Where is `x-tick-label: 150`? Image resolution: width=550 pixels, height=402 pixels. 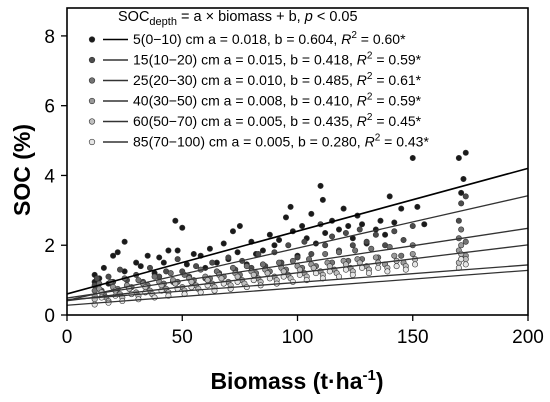 x-tick-label: 150 is located at coordinates (413, 337).